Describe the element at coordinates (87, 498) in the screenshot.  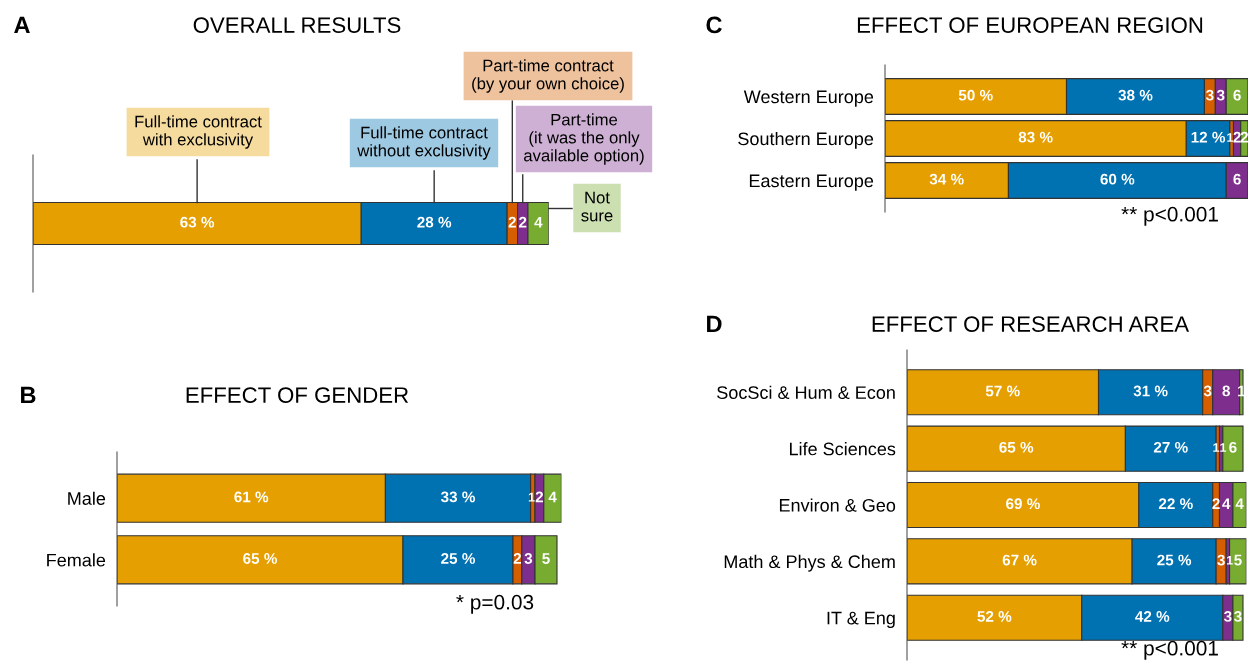
I see `y-tick-label: Male` at that location.